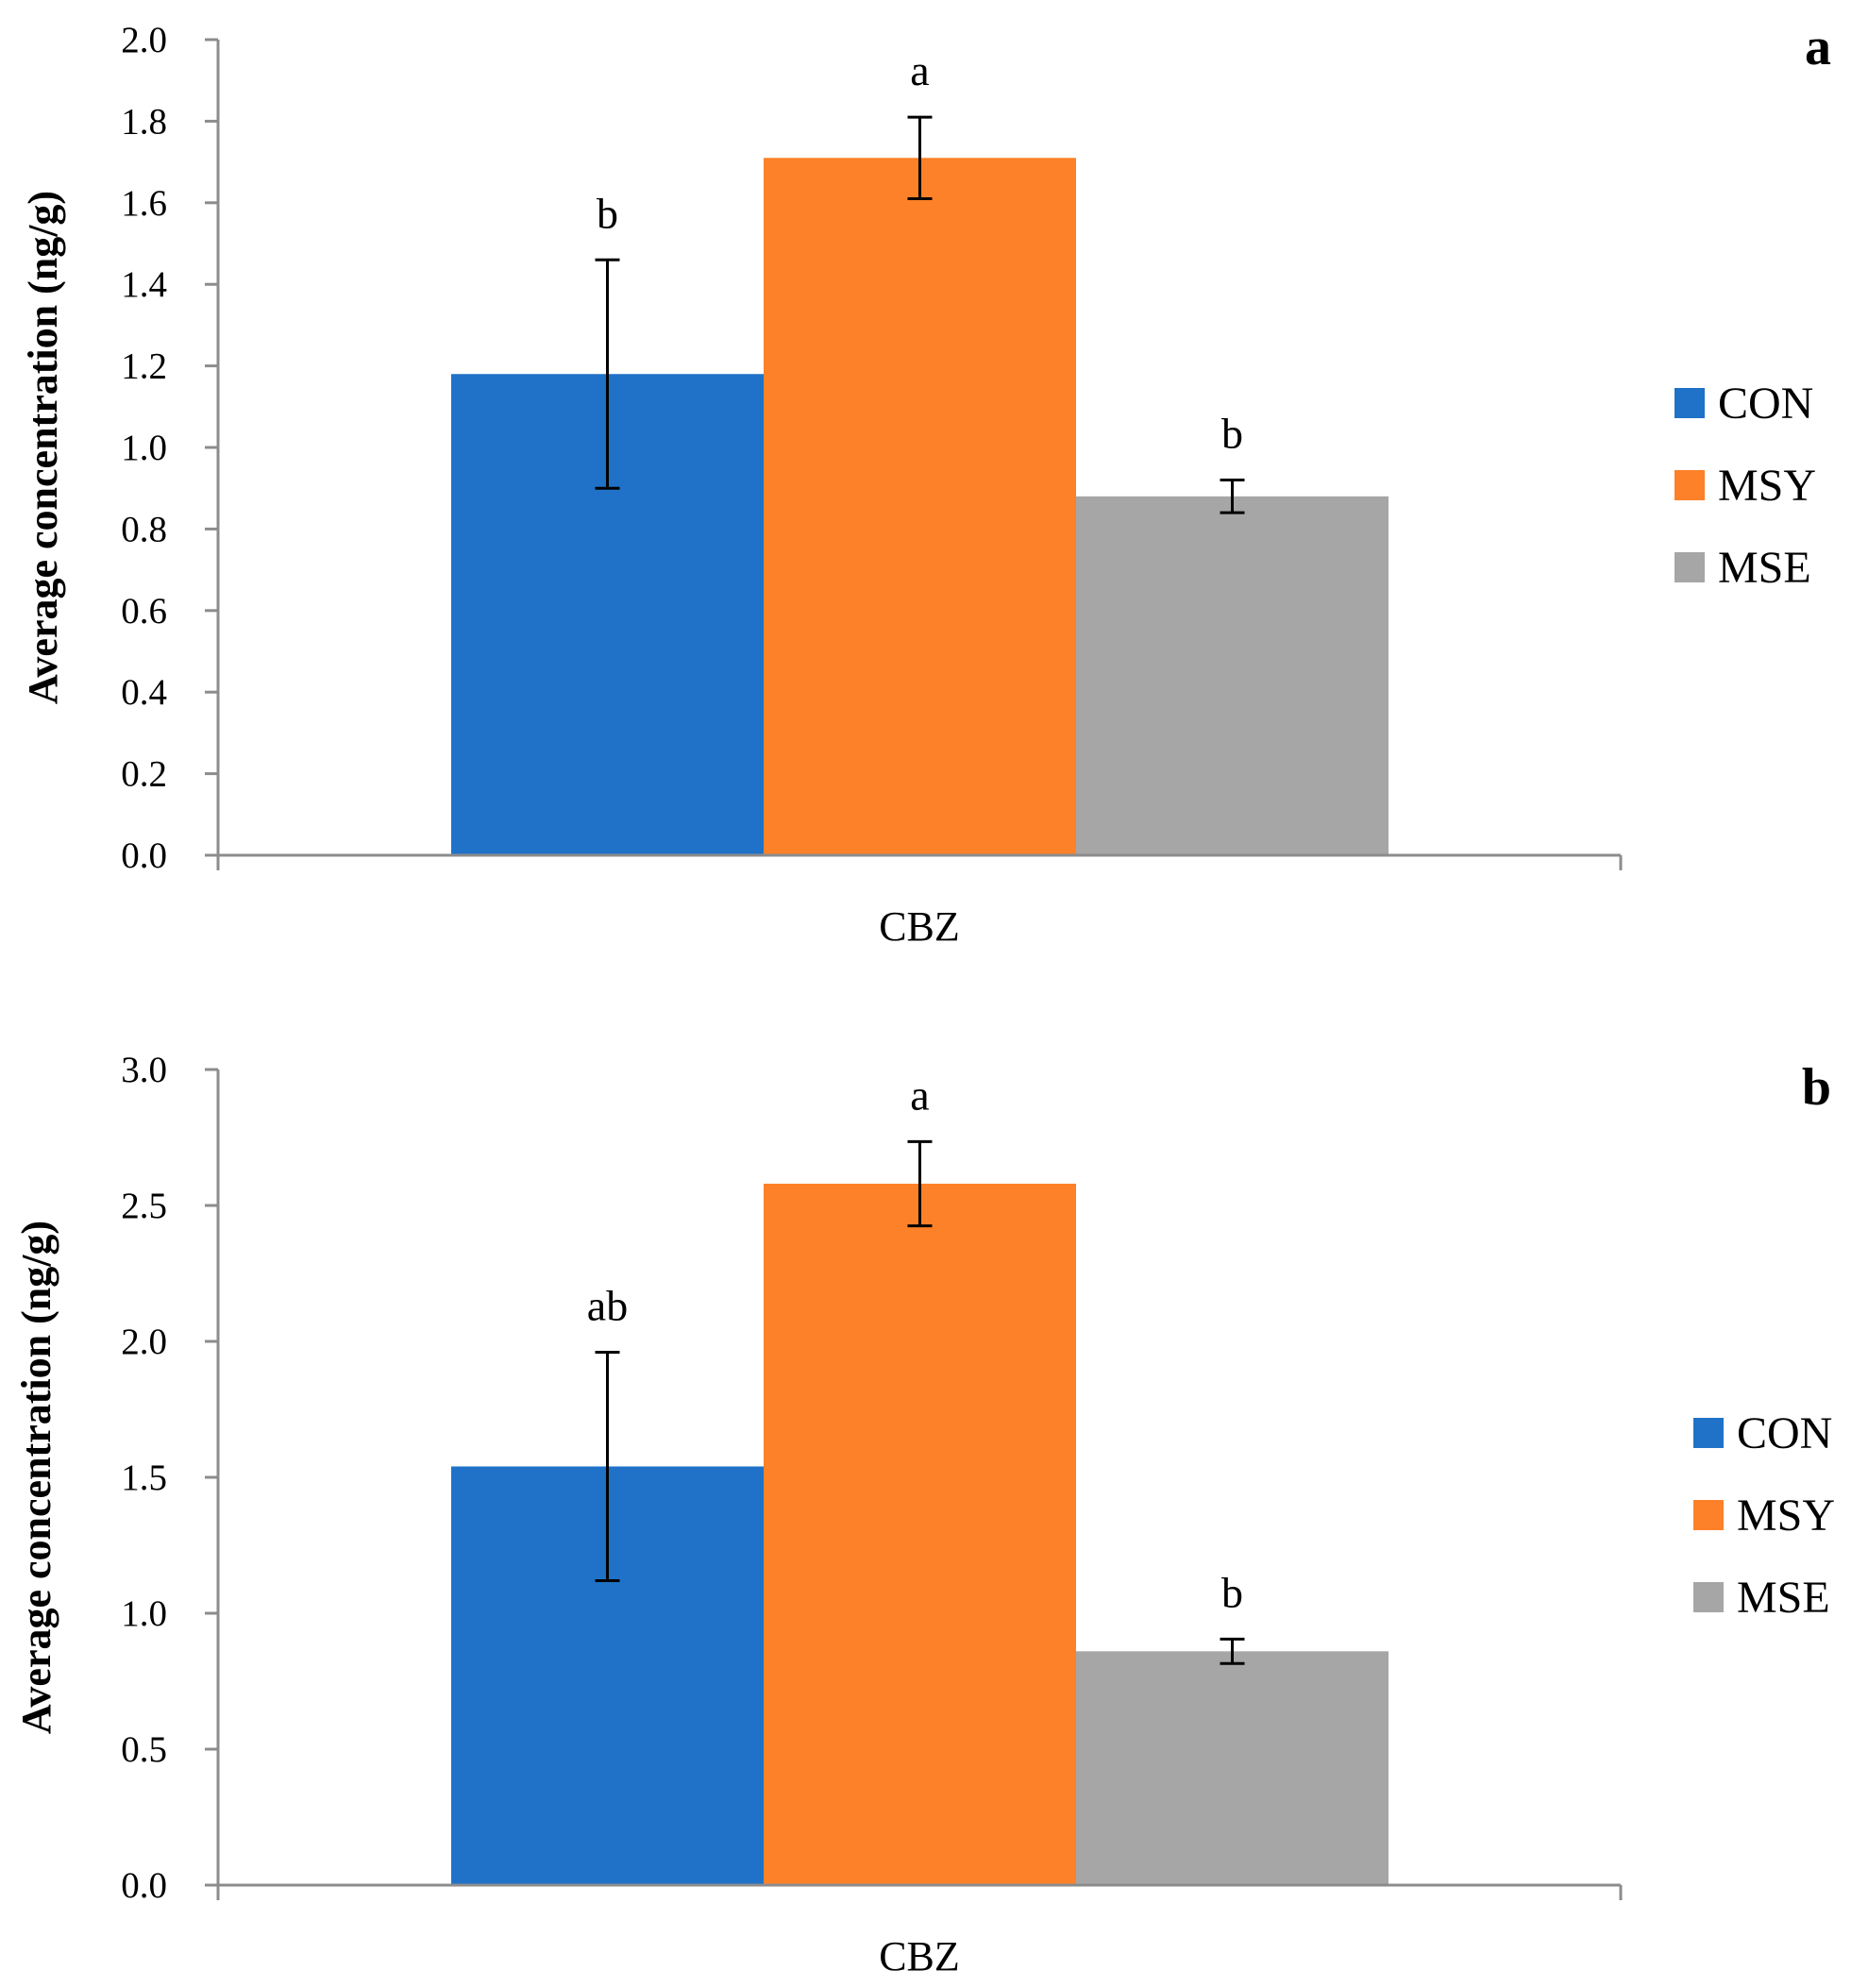 The image size is (1868, 1988). What do you see at coordinates (144, 1206) in the screenshot?
I see `y-tick-label: 2.5` at bounding box center [144, 1206].